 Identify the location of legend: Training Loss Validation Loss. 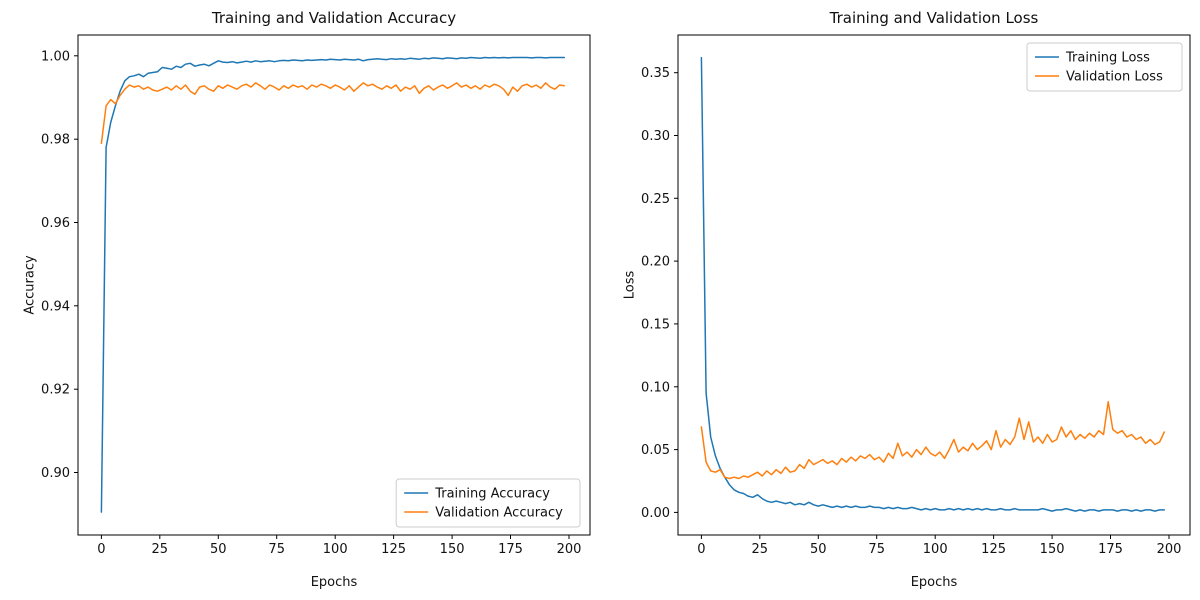
(1104, 67).